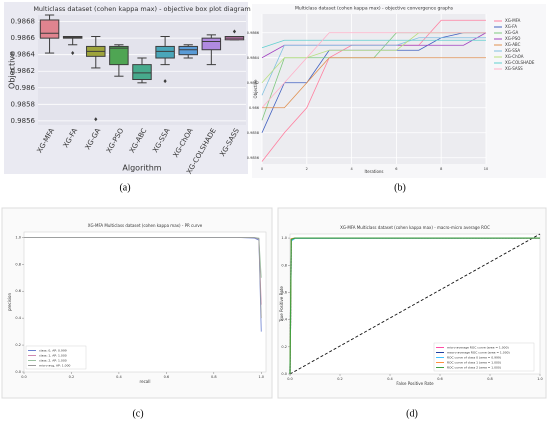 The image size is (550, 425). What do you see at coordinates (474, 368) in the screenshot?
I see `legend-label: ROC curve of class 2 (area = 1.000)` at bounding box center [474, 368].